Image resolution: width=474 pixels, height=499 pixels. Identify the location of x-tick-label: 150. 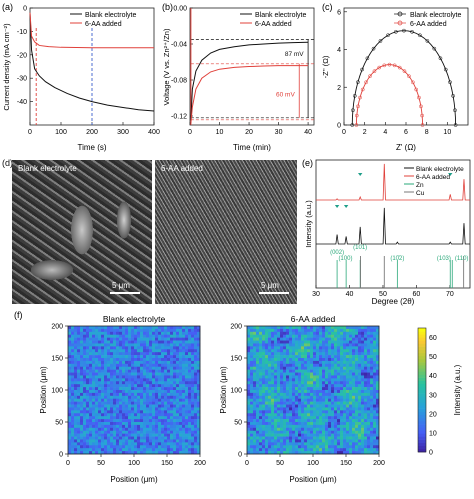
(167, 463).